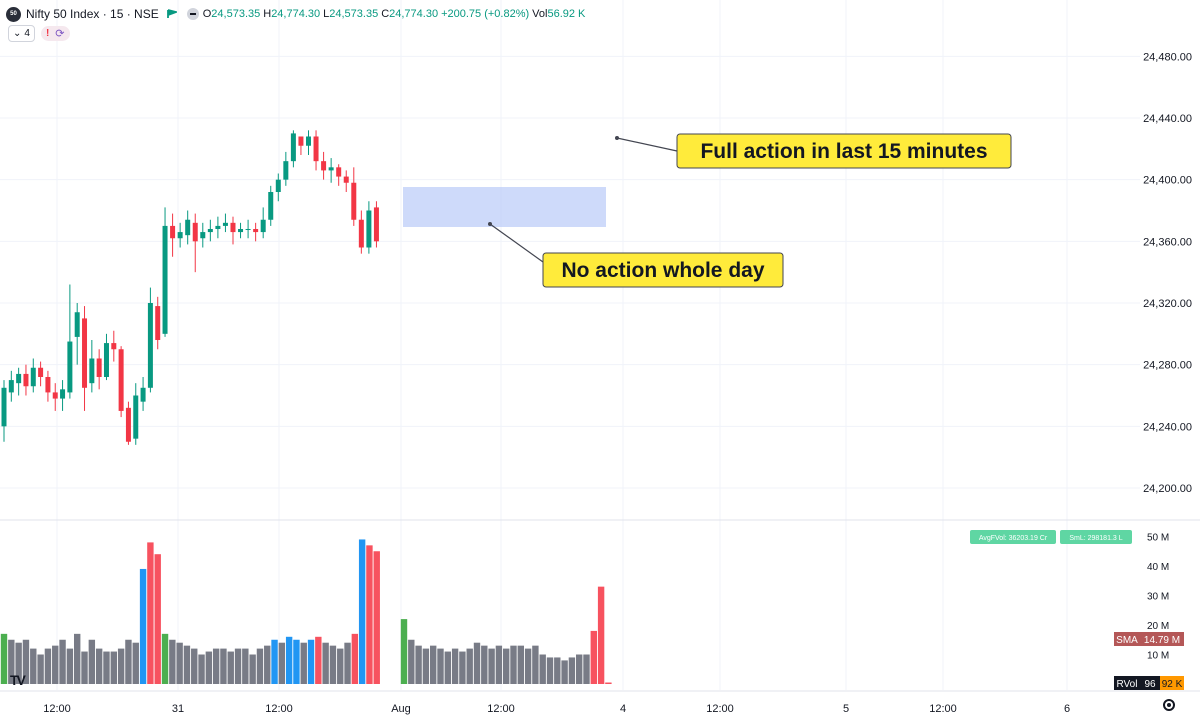 Image resolution: width=1200 pixels, height=718 pixels. Describe the element at coordinates (55, 33) in the screenshot. I see `alerts-pill: ! ⟳` at that location.